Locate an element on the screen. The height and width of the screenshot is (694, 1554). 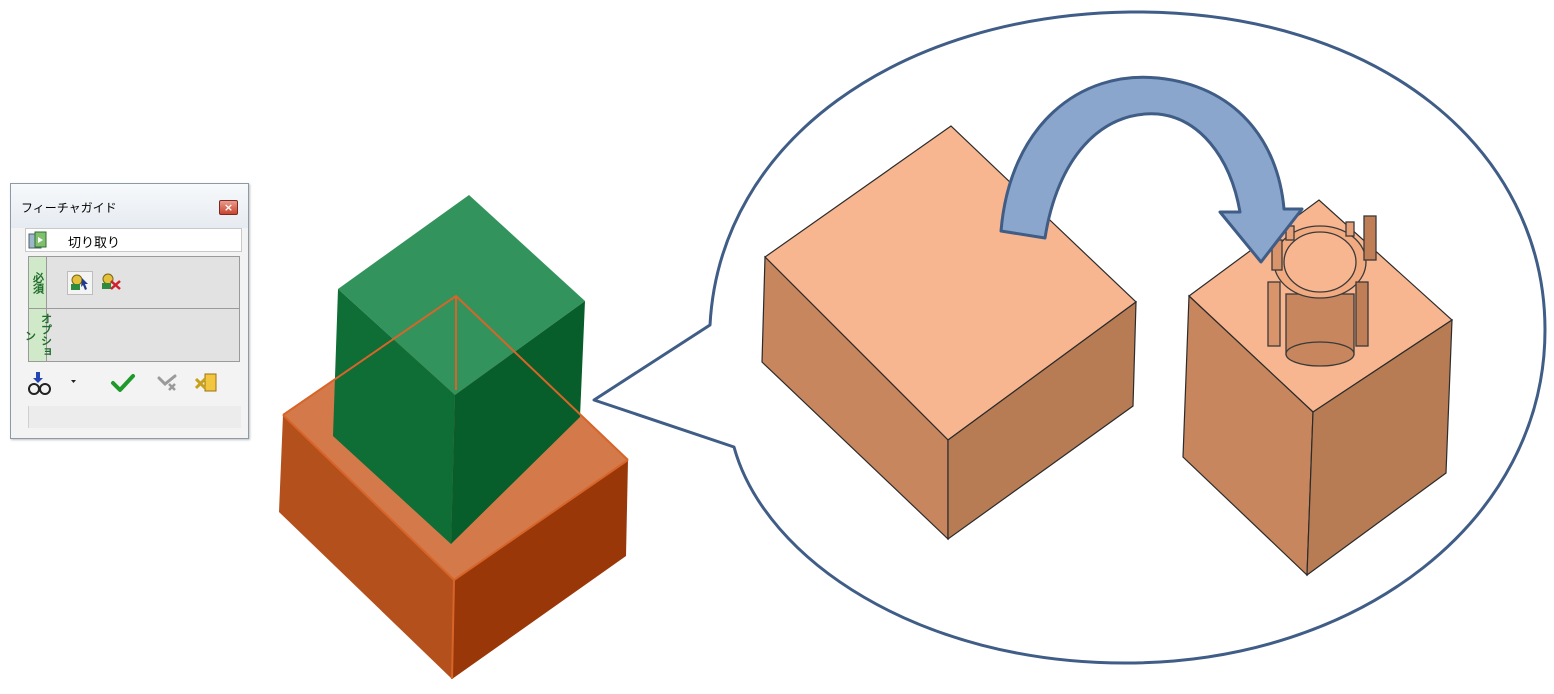
preview-glasses-icon is located at coordinates (39, 383).